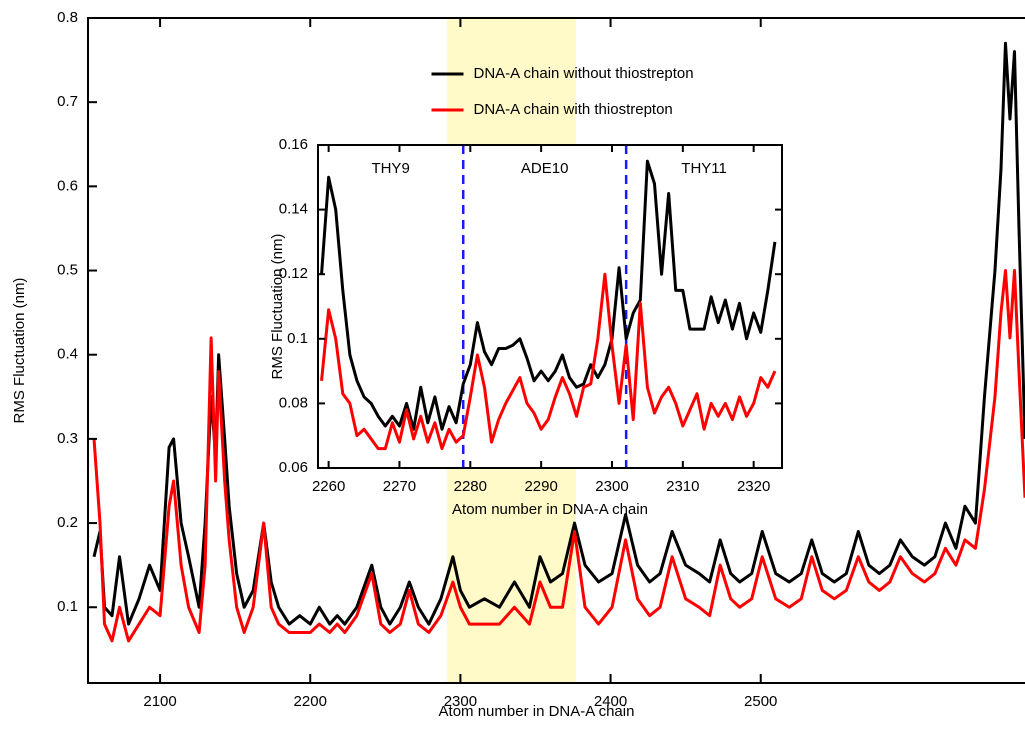  What do you see at coordinates (548, 361) in the screenshot?
I see `data-line` at bounding box center [548, 361].